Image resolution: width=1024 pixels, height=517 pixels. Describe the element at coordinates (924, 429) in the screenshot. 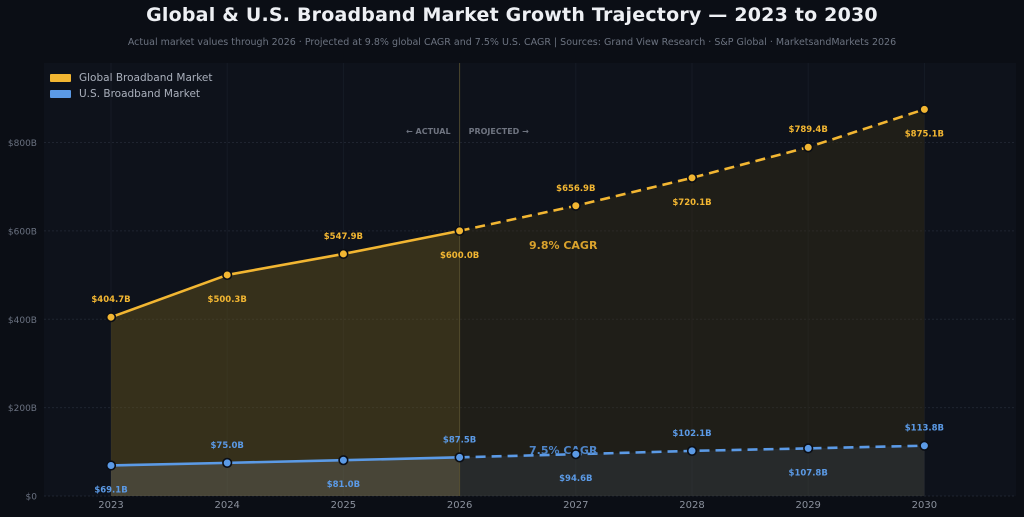

I see `data-label-us: $113.8B` at that location.